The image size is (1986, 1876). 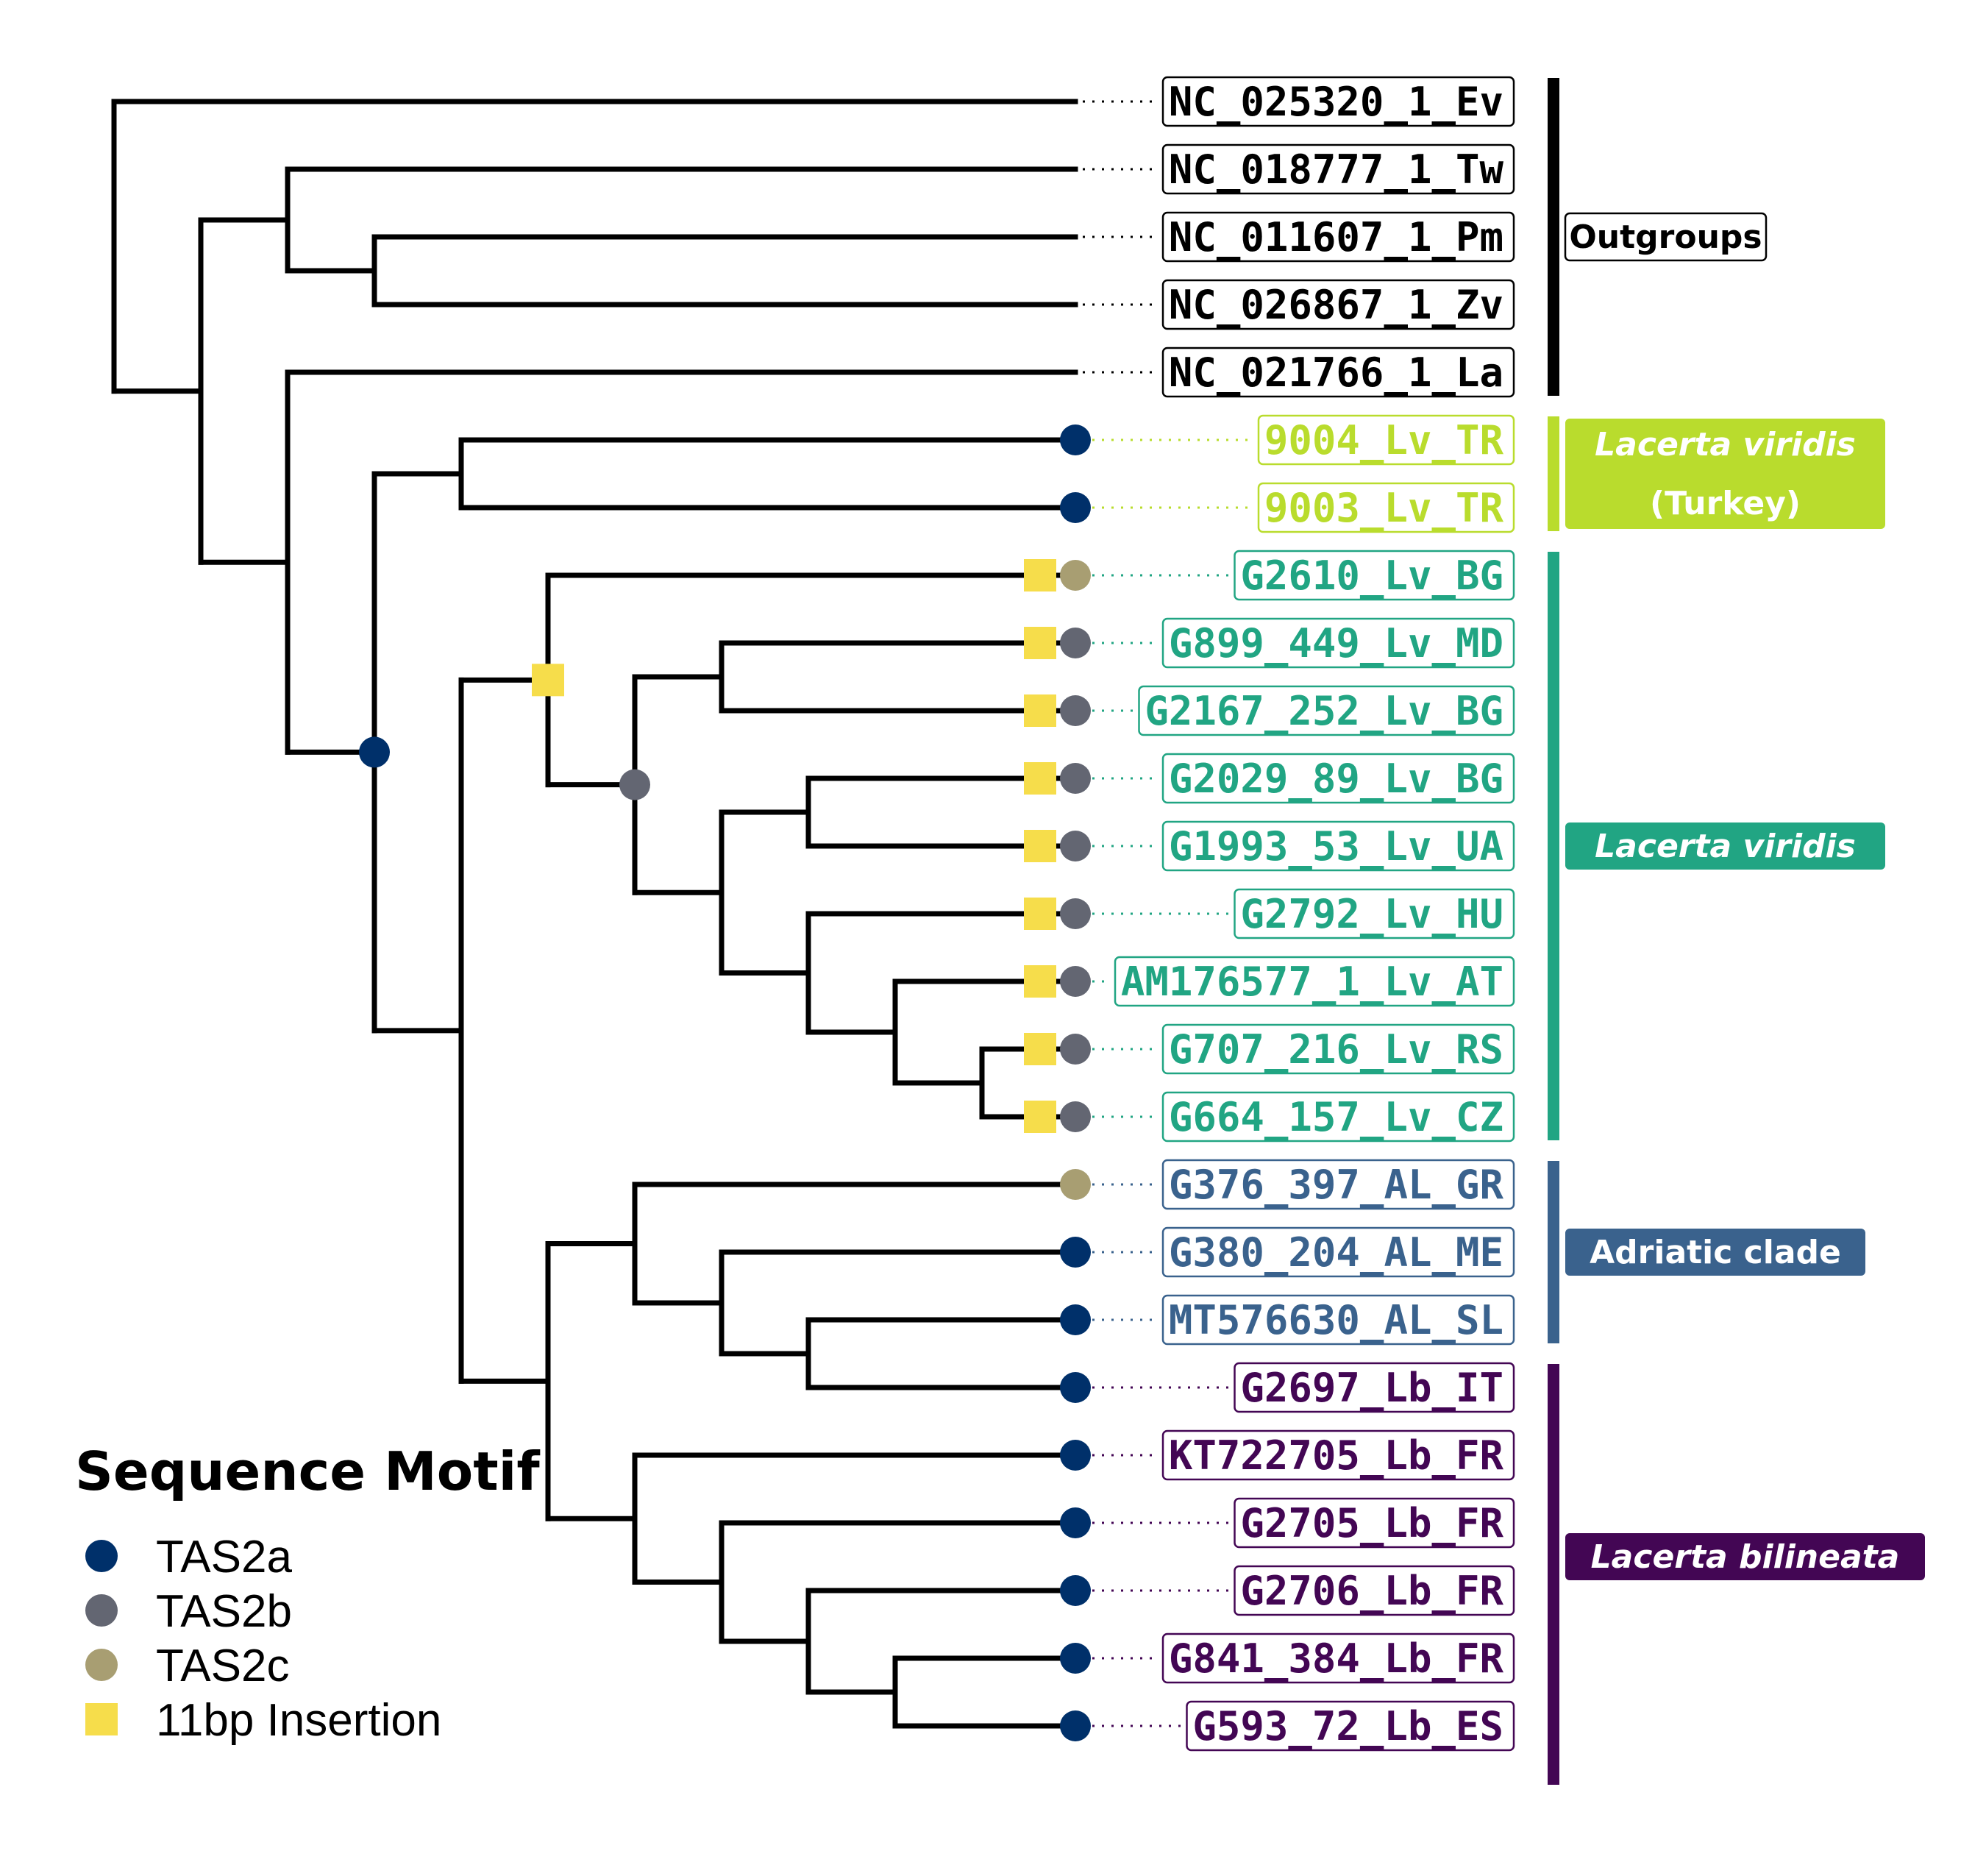 I want to click on leaf-label: G2792_Lv_HU, so click(x=1371, y=914).